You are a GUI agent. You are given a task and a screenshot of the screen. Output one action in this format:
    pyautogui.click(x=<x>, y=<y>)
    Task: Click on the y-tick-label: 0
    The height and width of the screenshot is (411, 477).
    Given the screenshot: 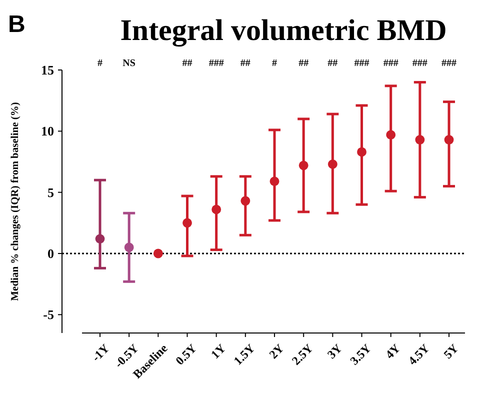 What is the action you would take?
    pyautogui.click(x=51, y=254)
    